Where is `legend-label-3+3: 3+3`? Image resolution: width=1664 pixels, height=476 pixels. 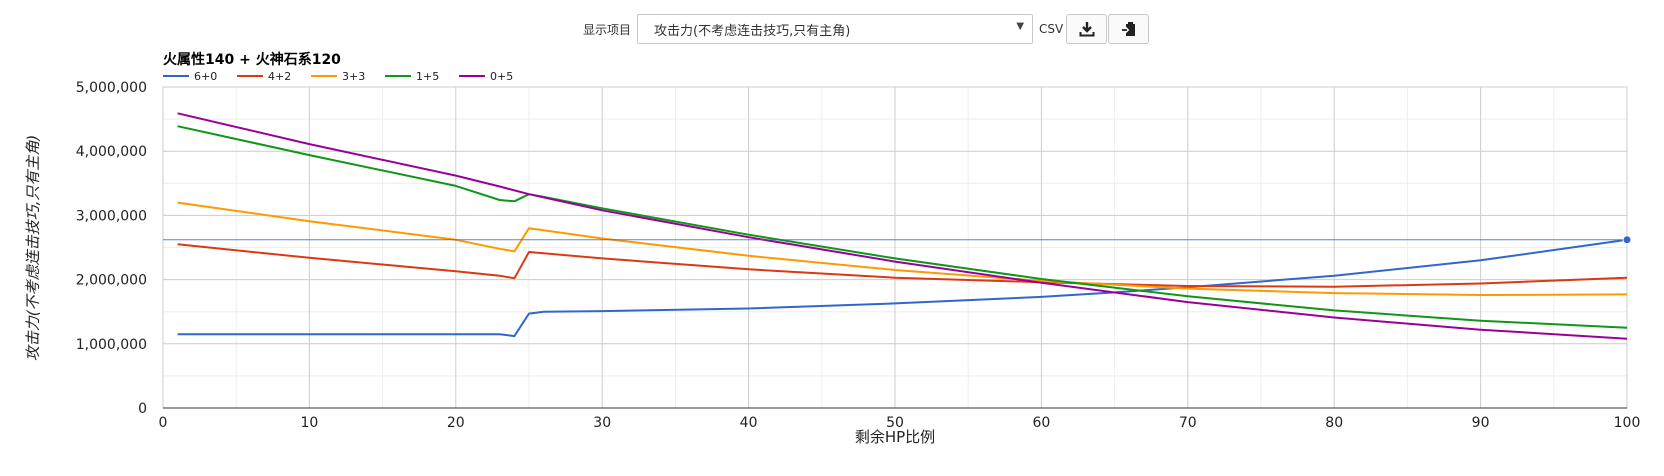 legend-label-3+3: 3+3 is located at coordinates (353, 76).